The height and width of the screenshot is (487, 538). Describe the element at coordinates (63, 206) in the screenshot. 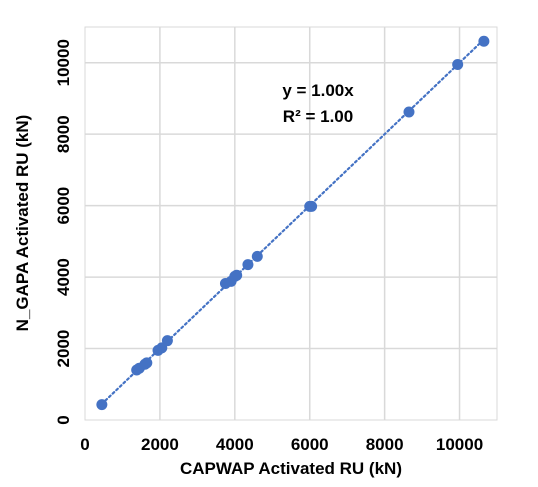

I see `y-tick-label: 6000` at that location.